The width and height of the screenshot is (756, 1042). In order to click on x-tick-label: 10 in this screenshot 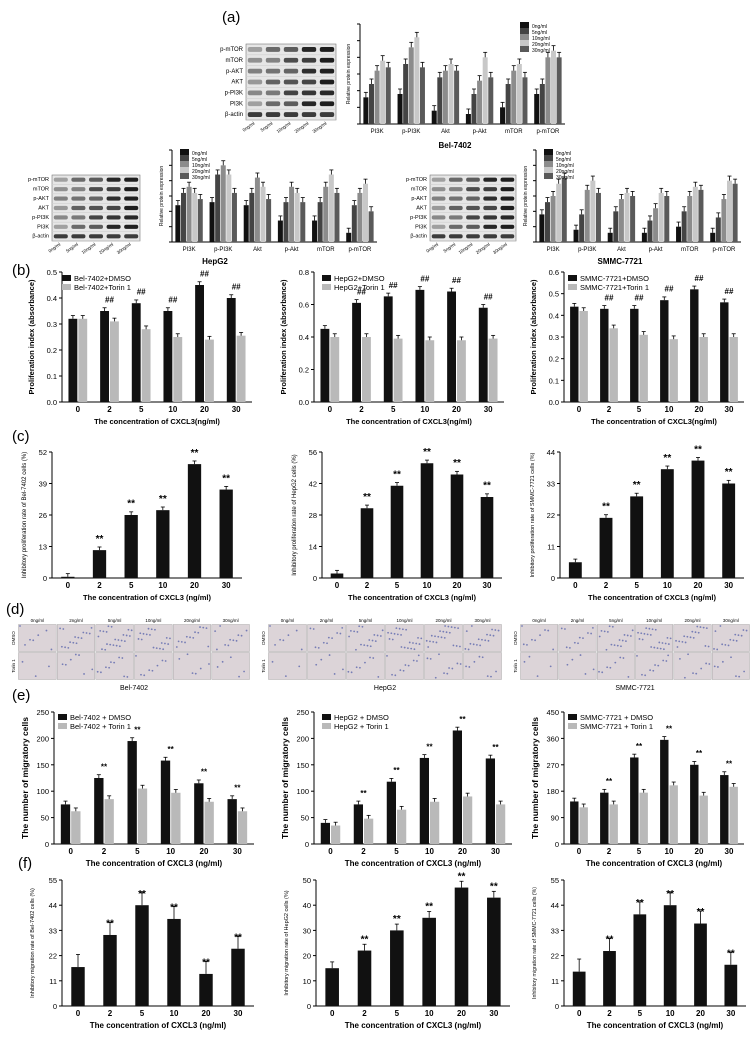, I will do `click(429, 1013)`.